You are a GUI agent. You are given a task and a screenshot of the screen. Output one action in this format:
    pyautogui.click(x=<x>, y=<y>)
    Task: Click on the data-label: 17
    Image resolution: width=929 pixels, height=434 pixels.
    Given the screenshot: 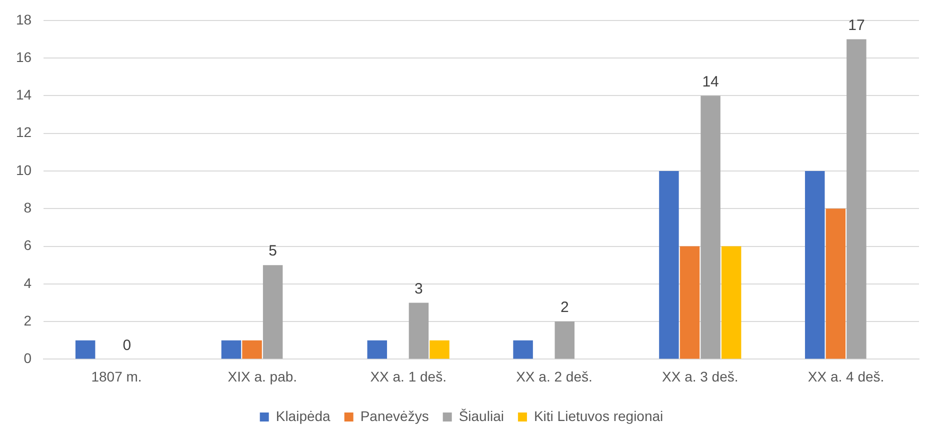 What is the action you would take?
    pyautogui.click(x=856, y=25)
    